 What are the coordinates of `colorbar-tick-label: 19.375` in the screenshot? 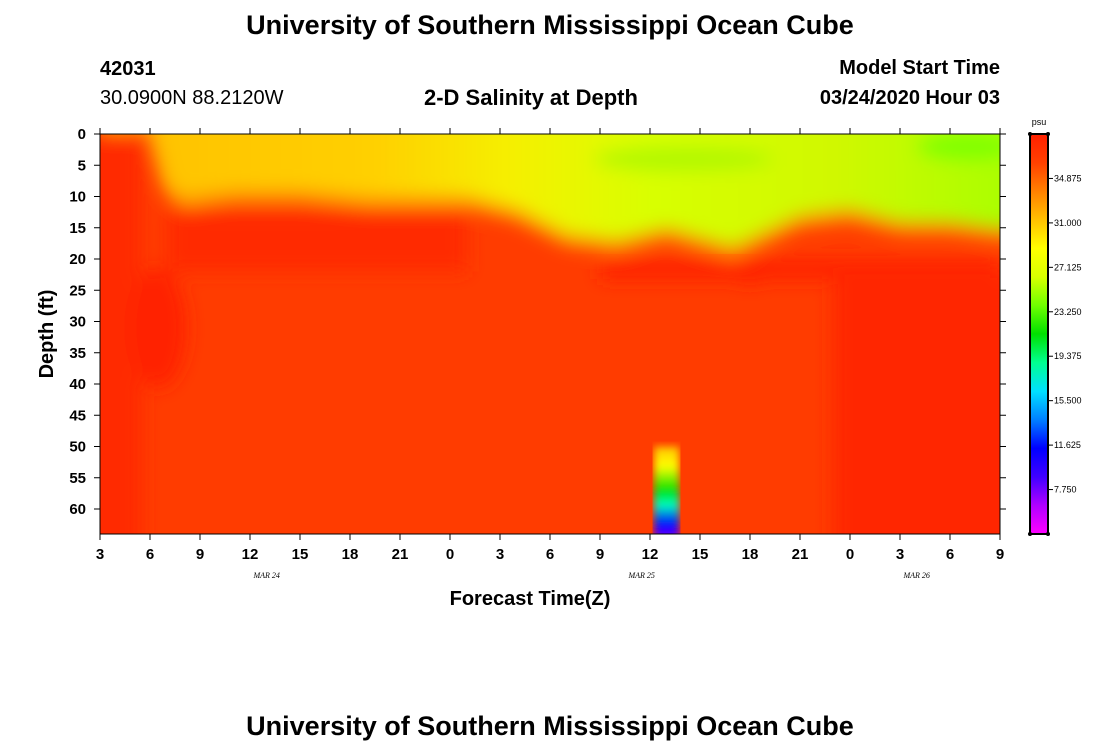 It's located at (1068, 356).